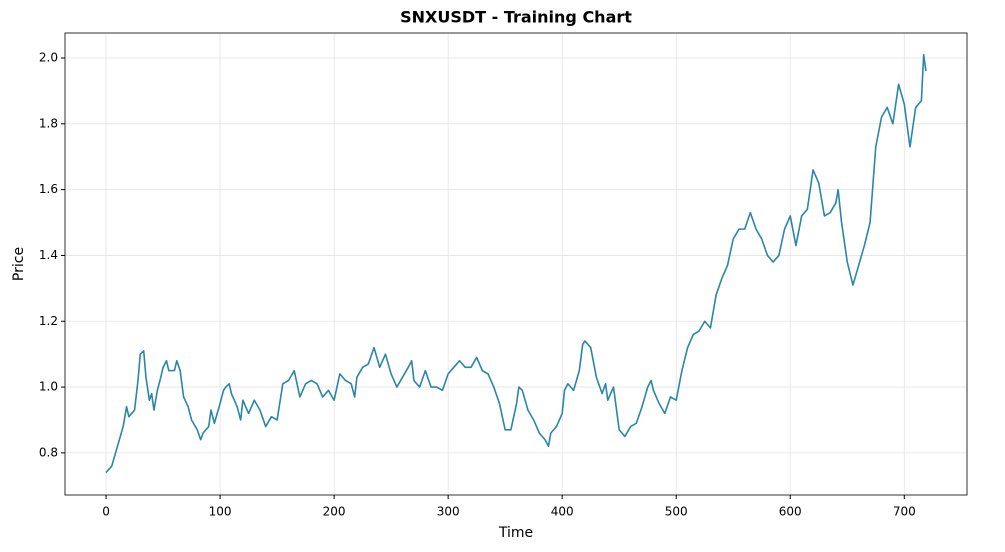  I want to click on y-tick-label: 1.2, so click(48, 321).